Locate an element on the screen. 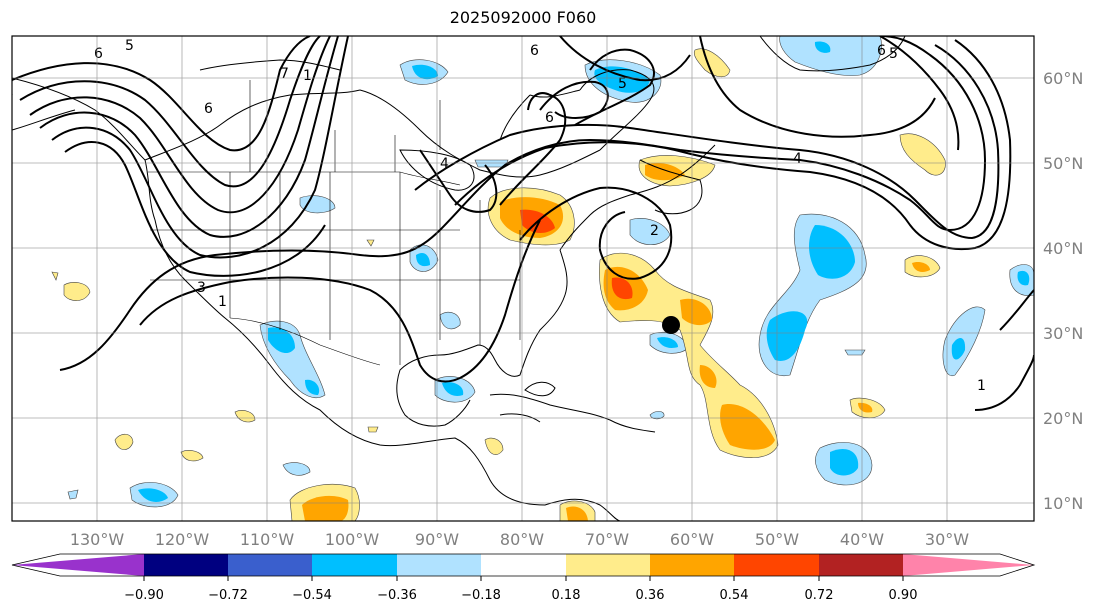 This screenshot has height=615, width=1105. colorbar-label: 0.54 is located at coordinates (734, 595).